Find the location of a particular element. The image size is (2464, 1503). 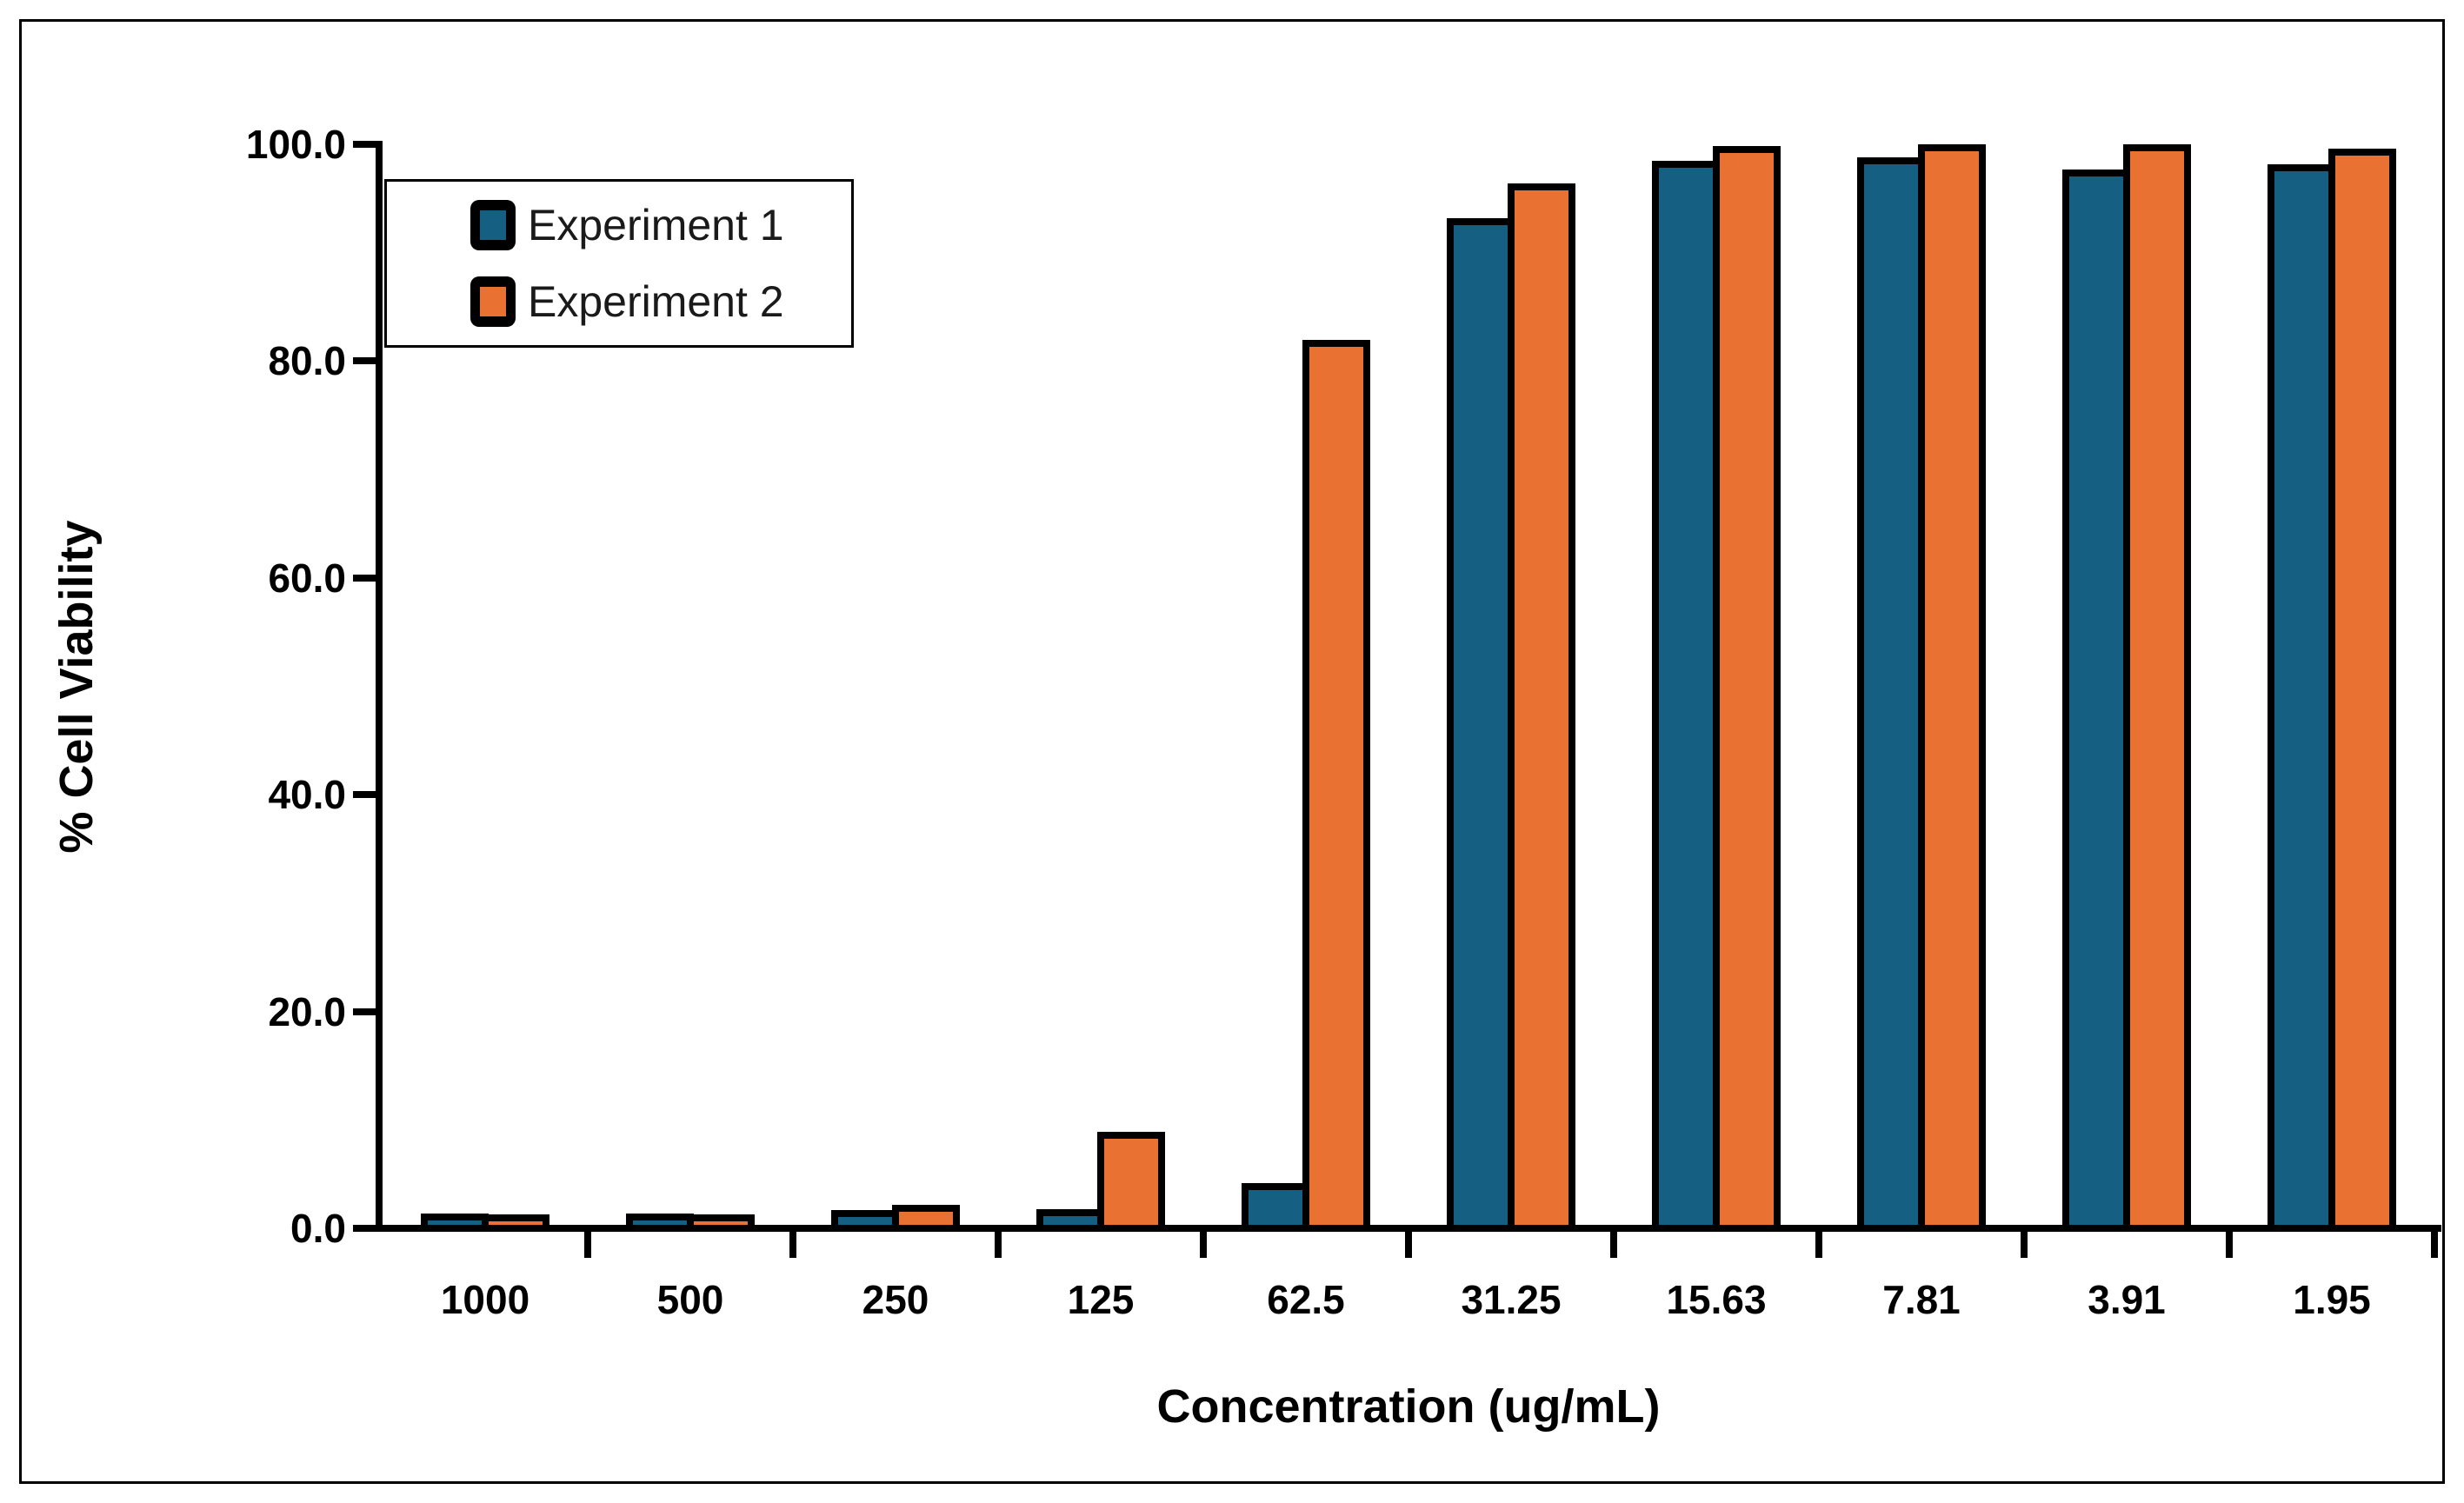

y-tick-label-60.0: 60.0 is located at coordinates (307, 578).